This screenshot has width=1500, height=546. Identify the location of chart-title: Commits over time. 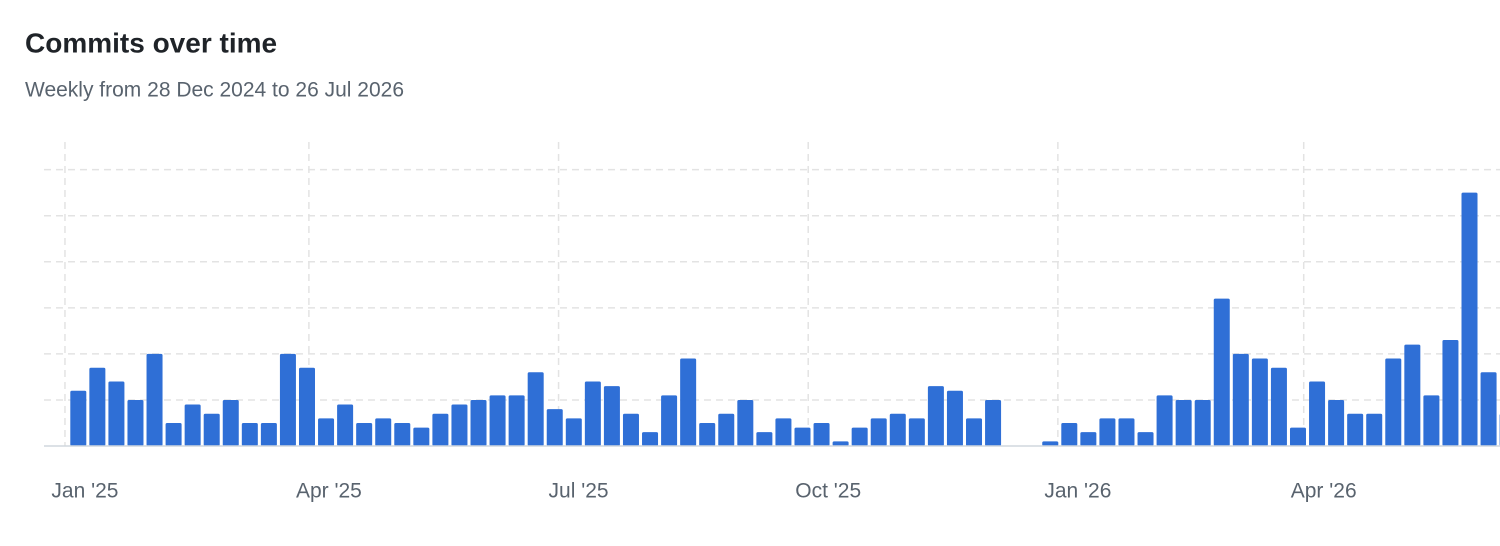
(151, 42).